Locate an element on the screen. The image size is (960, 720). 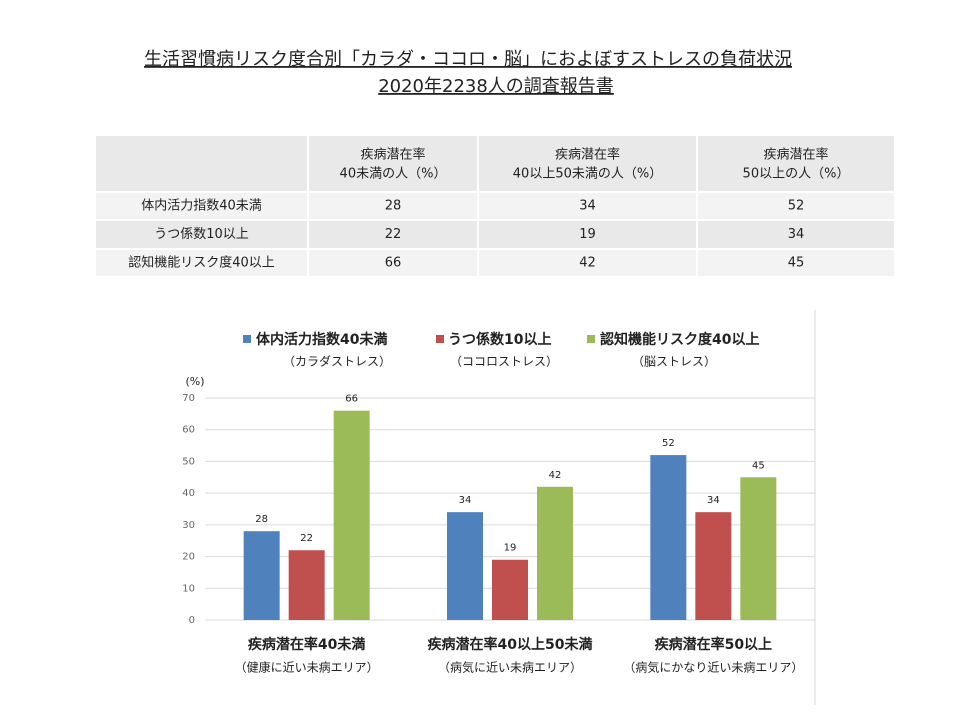
legend-note: （脳ストレス） is located at coordinates (674, 362).